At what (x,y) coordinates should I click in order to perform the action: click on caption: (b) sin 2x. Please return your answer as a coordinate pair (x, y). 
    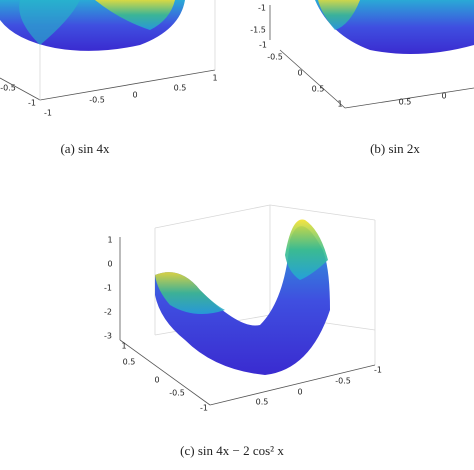
    Looking at the image, I should click on (395, 148).